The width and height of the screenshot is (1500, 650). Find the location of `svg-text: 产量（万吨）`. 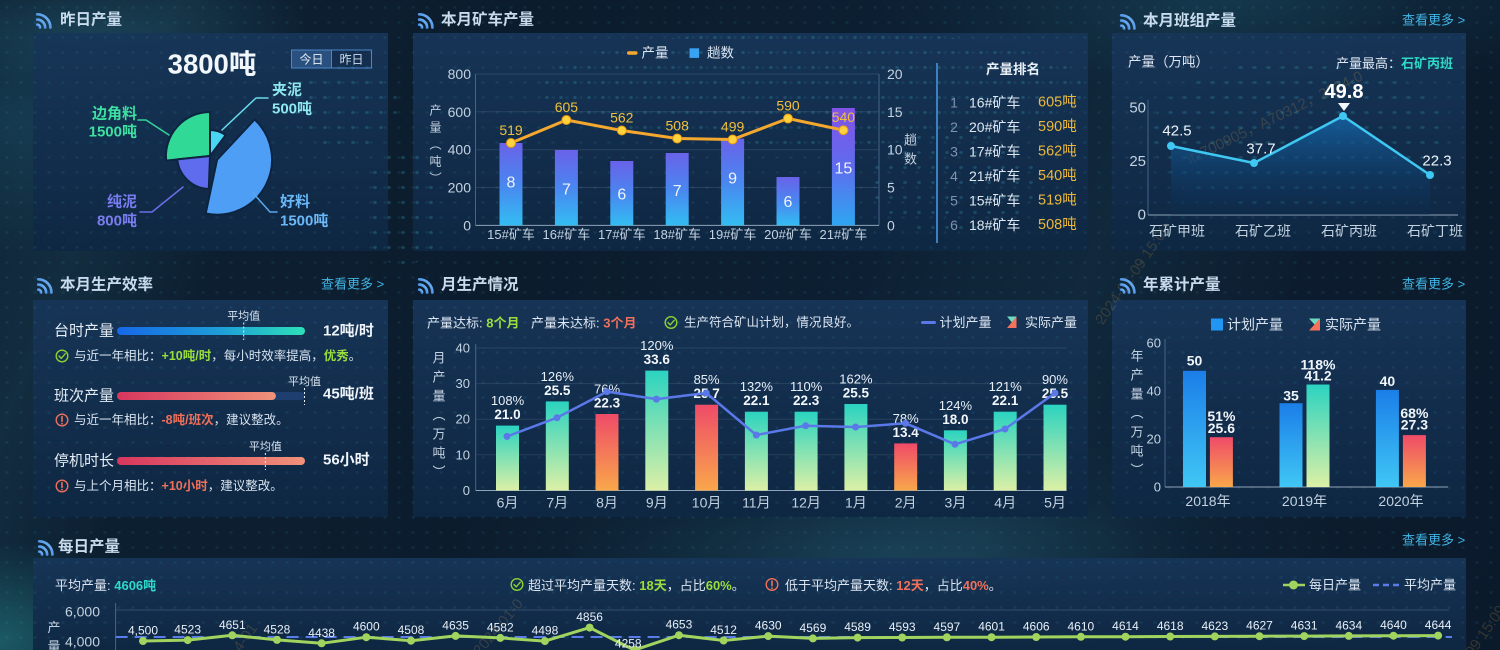

svg-text: 产量（万吨） is located at coordinates (1168, 62).